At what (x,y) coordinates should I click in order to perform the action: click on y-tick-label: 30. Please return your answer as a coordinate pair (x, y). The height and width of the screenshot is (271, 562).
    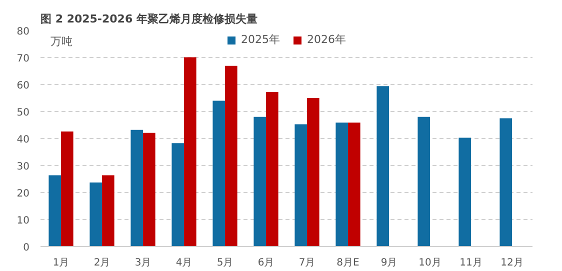
    Looking at the image, I should click on (23, 167).